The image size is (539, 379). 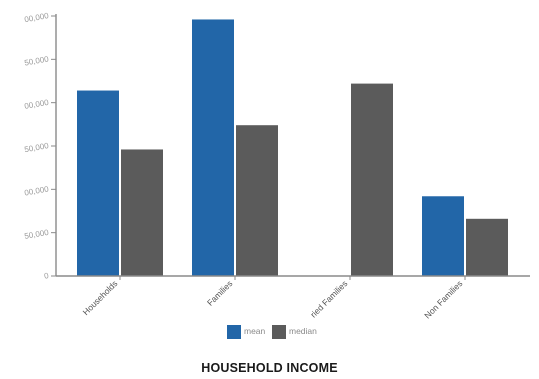 I want to click on bar-median-non-families, so click(x=487, y=247).